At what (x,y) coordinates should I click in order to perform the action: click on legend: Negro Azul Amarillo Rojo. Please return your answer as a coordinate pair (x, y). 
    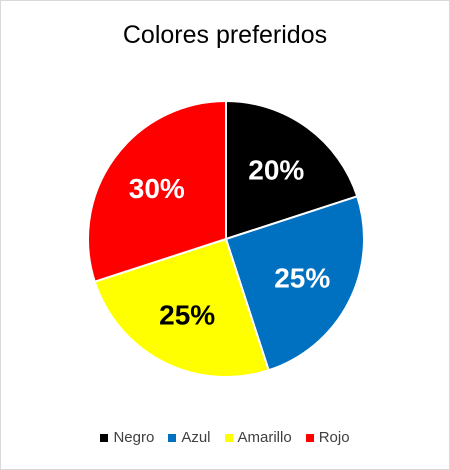
    Looking at the image, I should click on (225, 437).